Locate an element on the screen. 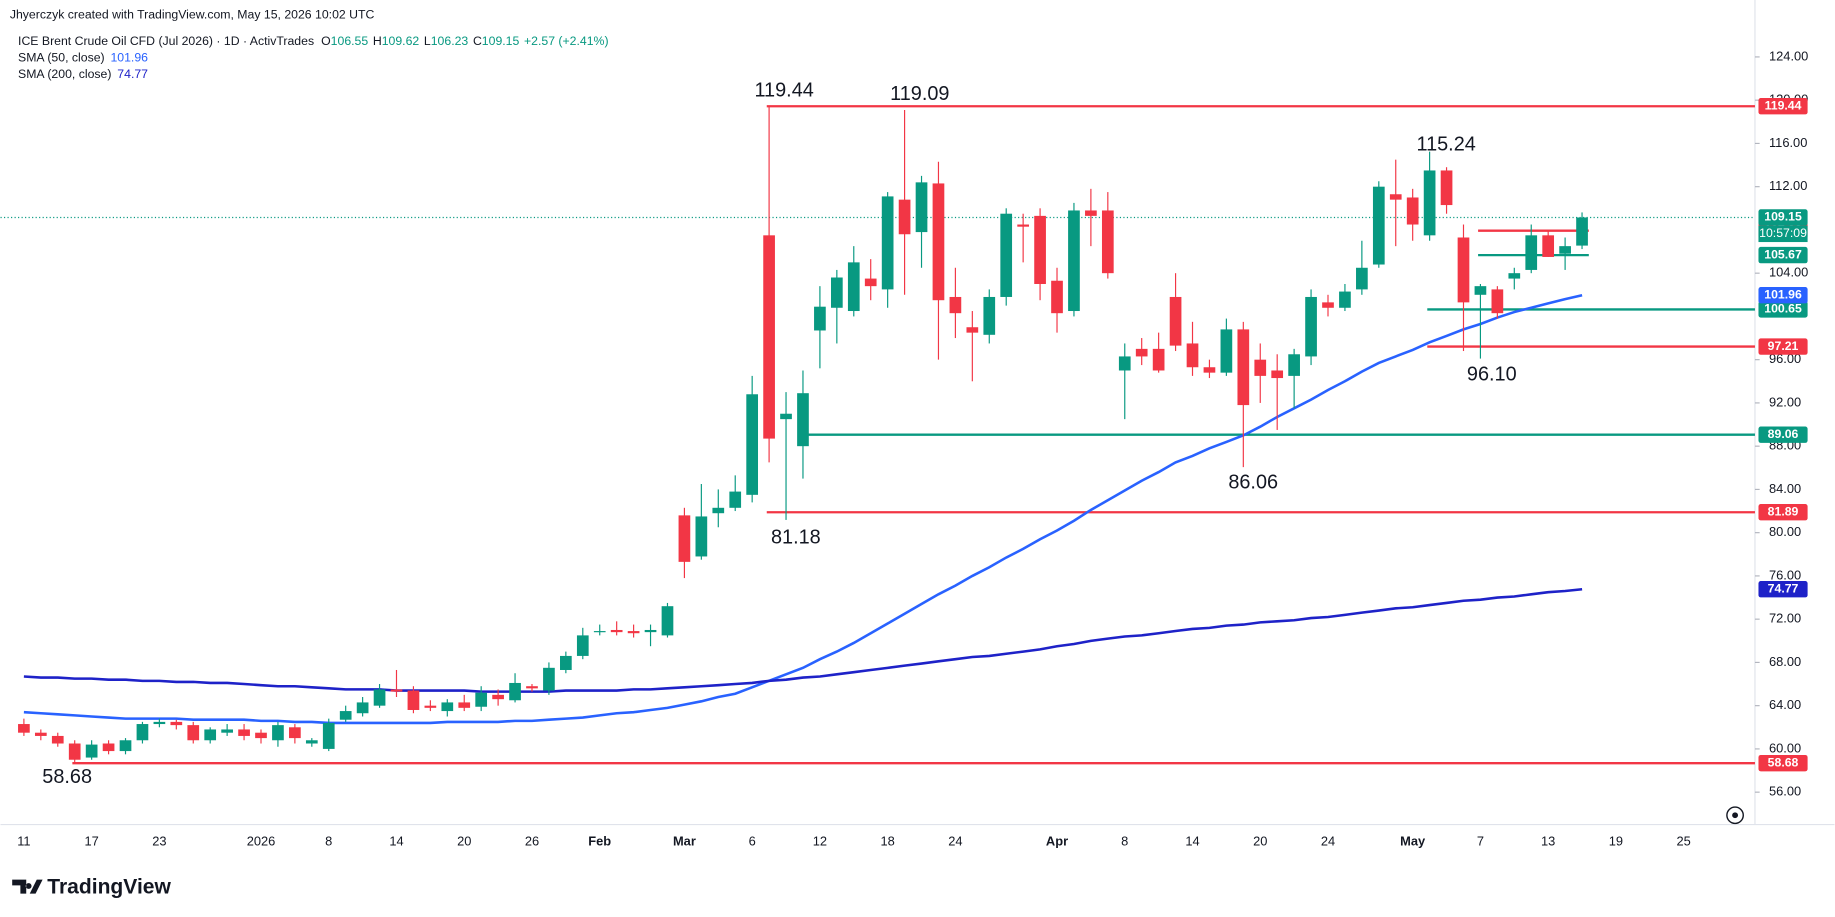 The width and height of the screenshot is (1835, 917). ohlc-label: C is located at coordinates (477, 41).